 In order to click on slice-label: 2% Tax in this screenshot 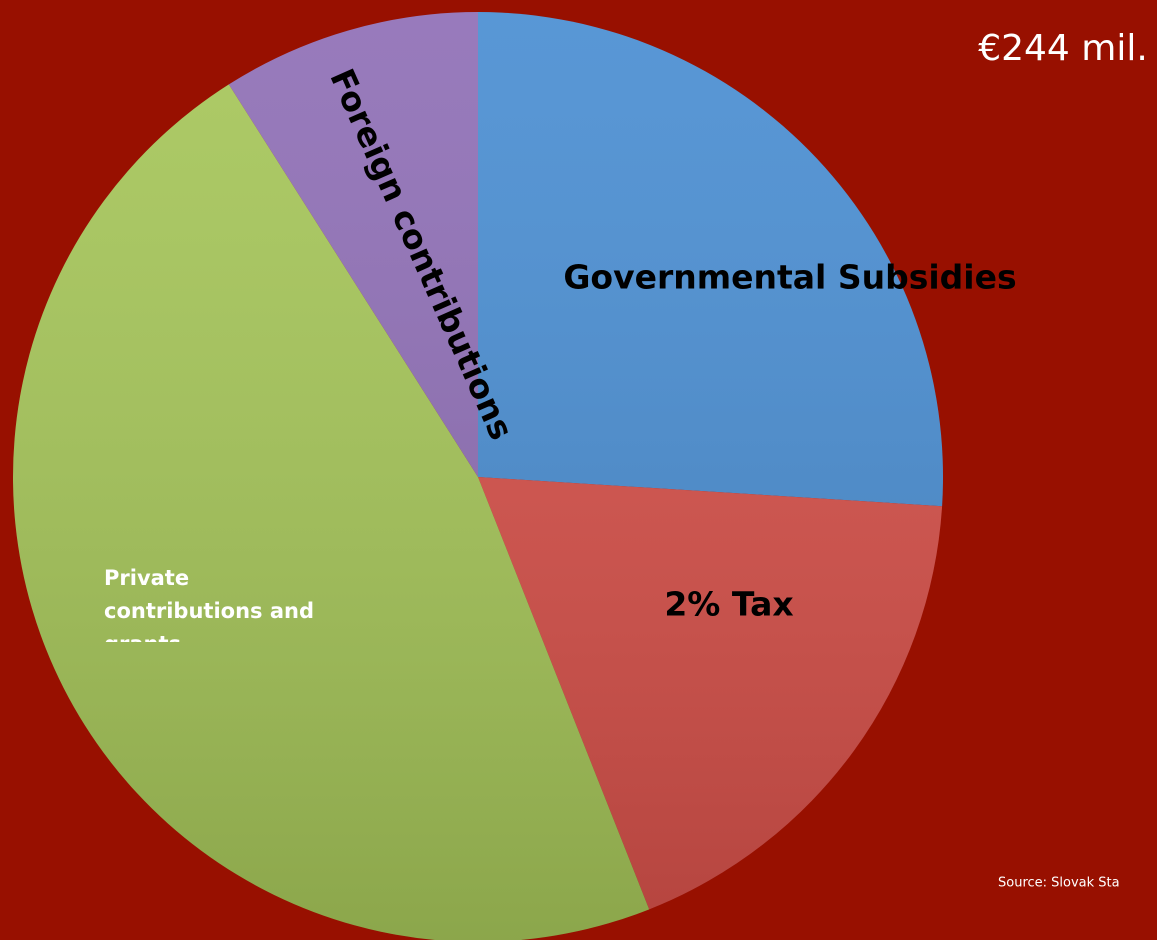, I will do `click(728, 604)`.